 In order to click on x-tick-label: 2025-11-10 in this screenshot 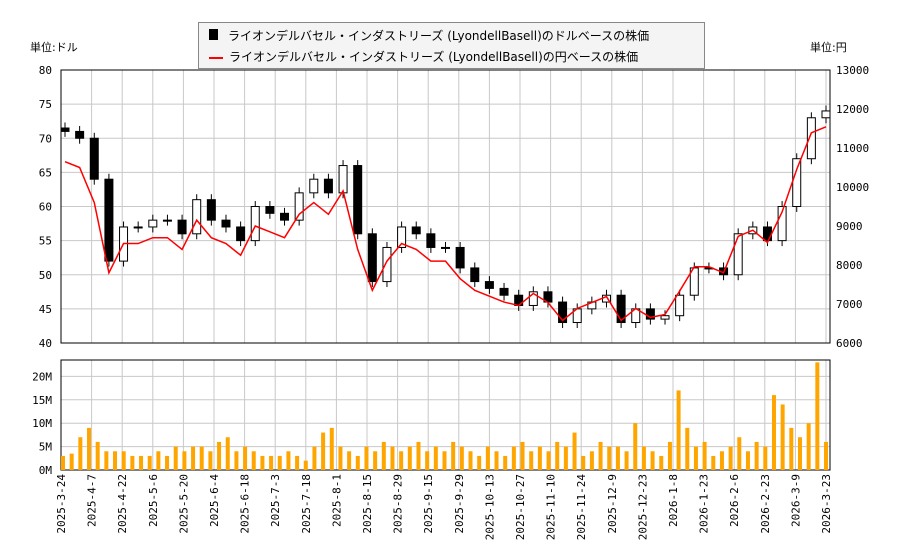, I will do `click(551, 507)`.